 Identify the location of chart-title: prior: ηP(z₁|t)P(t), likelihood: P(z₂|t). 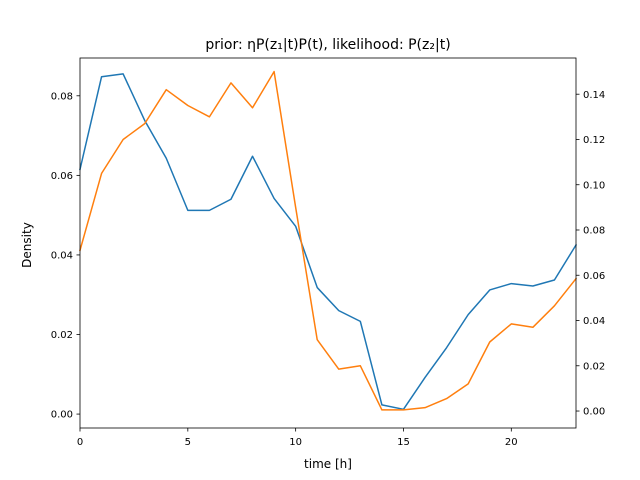
(327, 45).